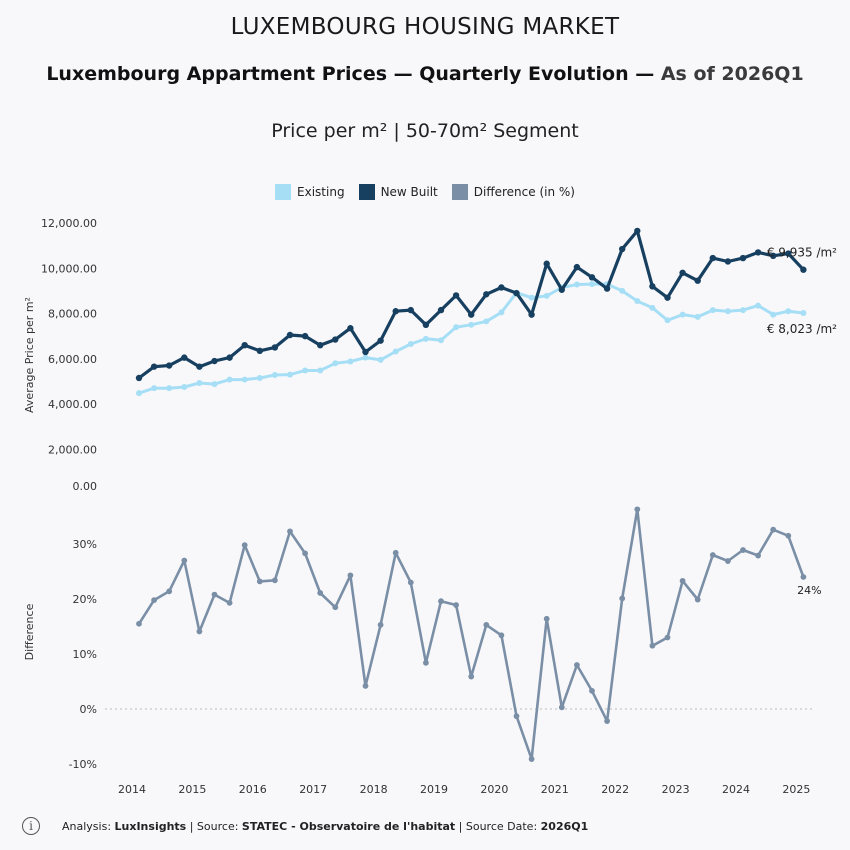 The image size is (850, 850). I want to click on y-axis-title-top: Average Price per m², so click(29, 355).